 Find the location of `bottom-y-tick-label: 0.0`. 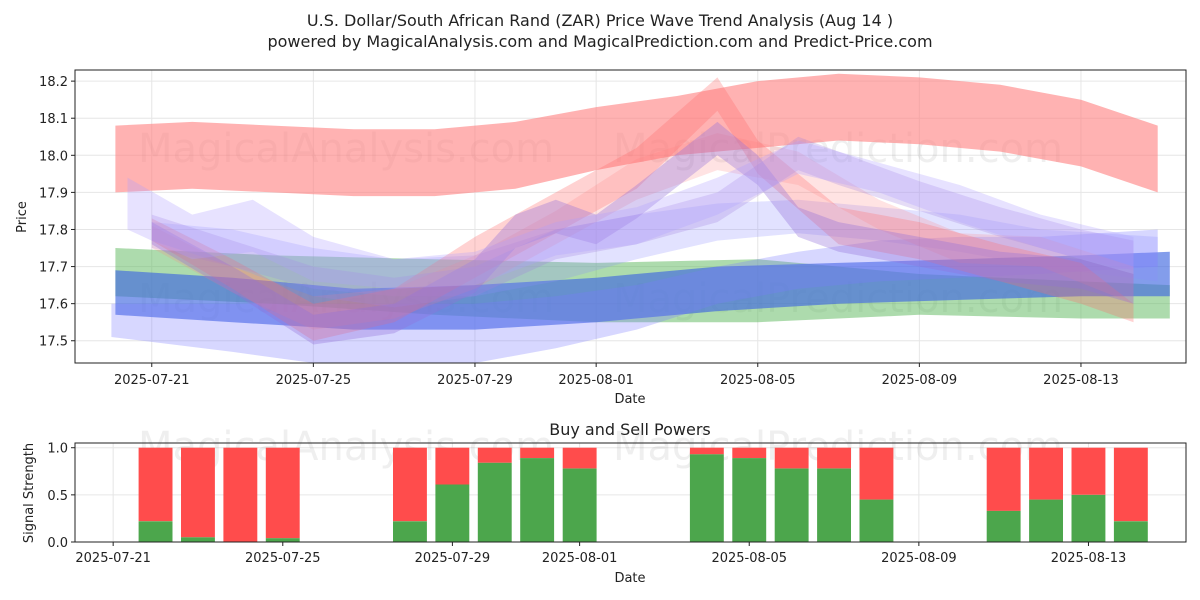

bottom-y-tick-label: 0.0 is located at coordinates (57, 543).